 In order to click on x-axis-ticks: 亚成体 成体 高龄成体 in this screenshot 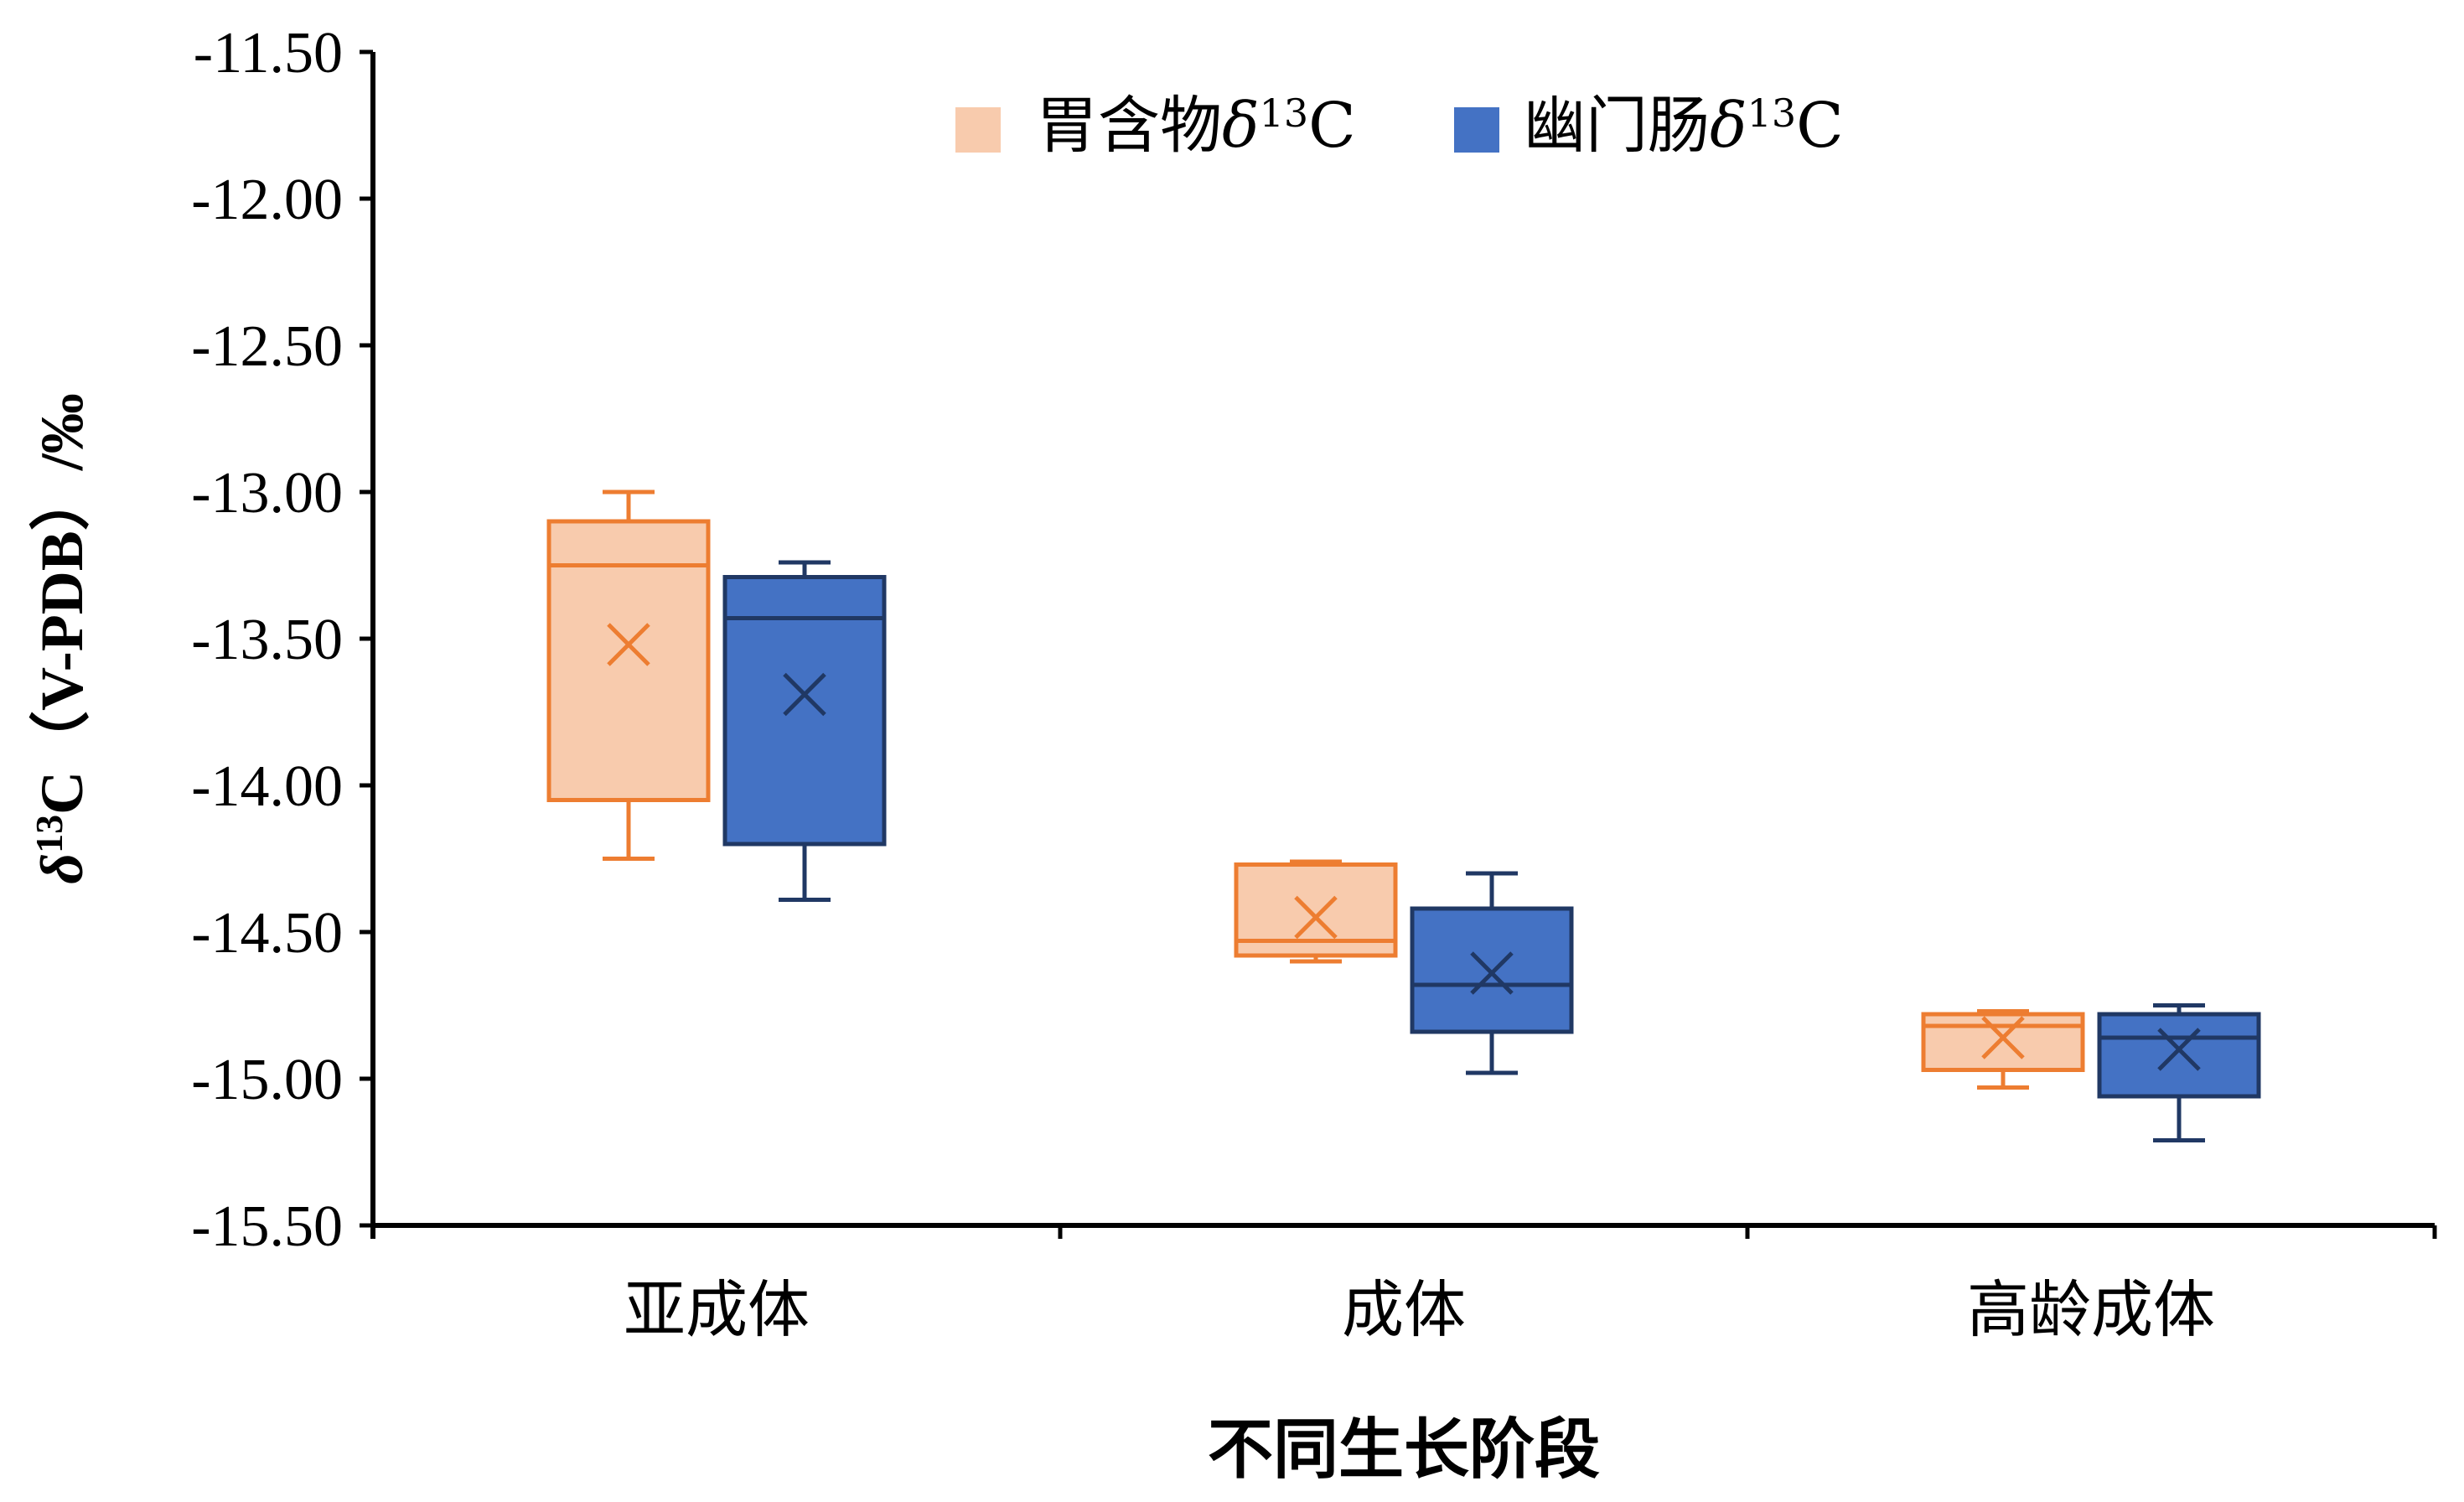, I will do `click(1403, 1286)`.